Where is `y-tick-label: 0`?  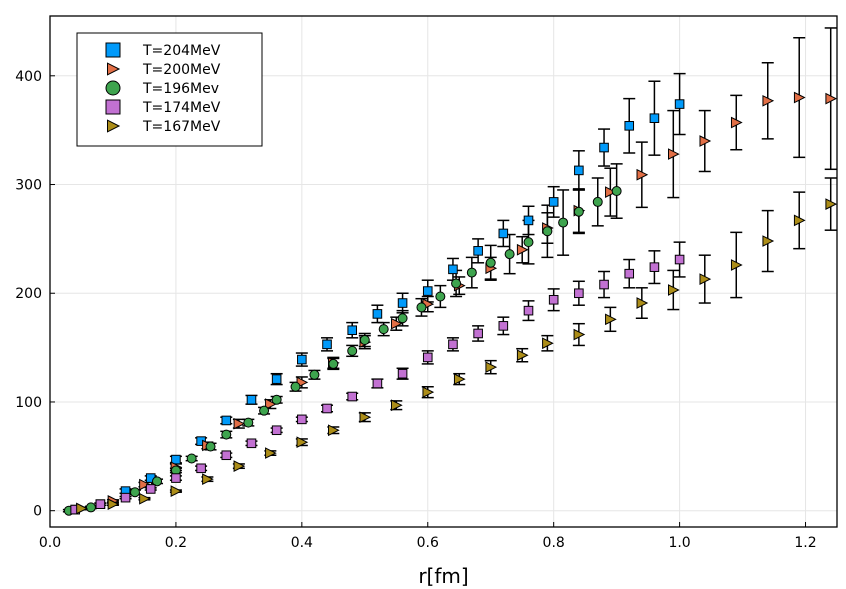
y-tick-label: 0 is located at coordinates (37, 512).